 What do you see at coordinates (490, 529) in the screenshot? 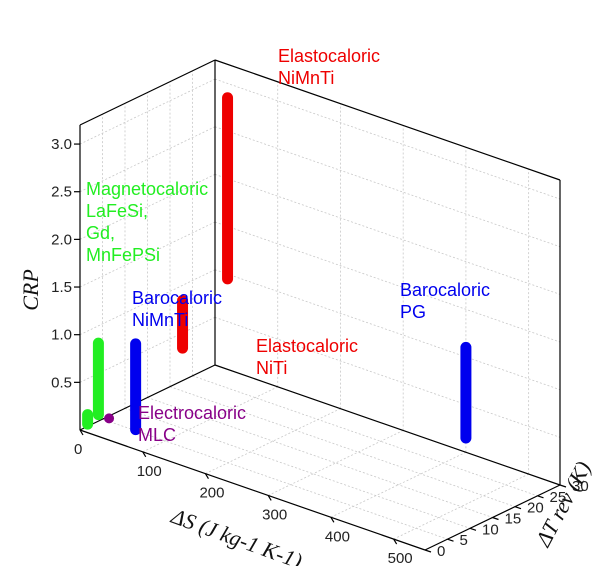
I see `y-tick-label: 10` at bounding box center [490, 529].